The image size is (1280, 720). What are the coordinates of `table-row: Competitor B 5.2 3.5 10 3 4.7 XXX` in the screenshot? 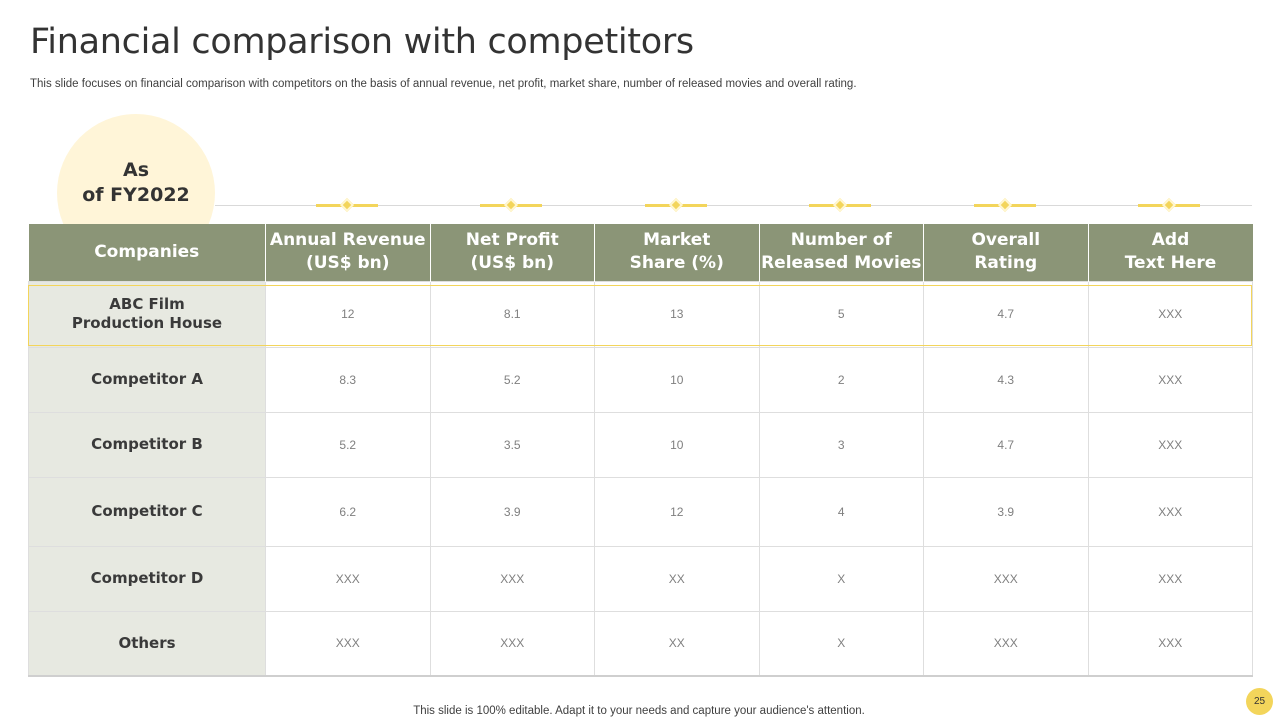 It's located at (640, 444).